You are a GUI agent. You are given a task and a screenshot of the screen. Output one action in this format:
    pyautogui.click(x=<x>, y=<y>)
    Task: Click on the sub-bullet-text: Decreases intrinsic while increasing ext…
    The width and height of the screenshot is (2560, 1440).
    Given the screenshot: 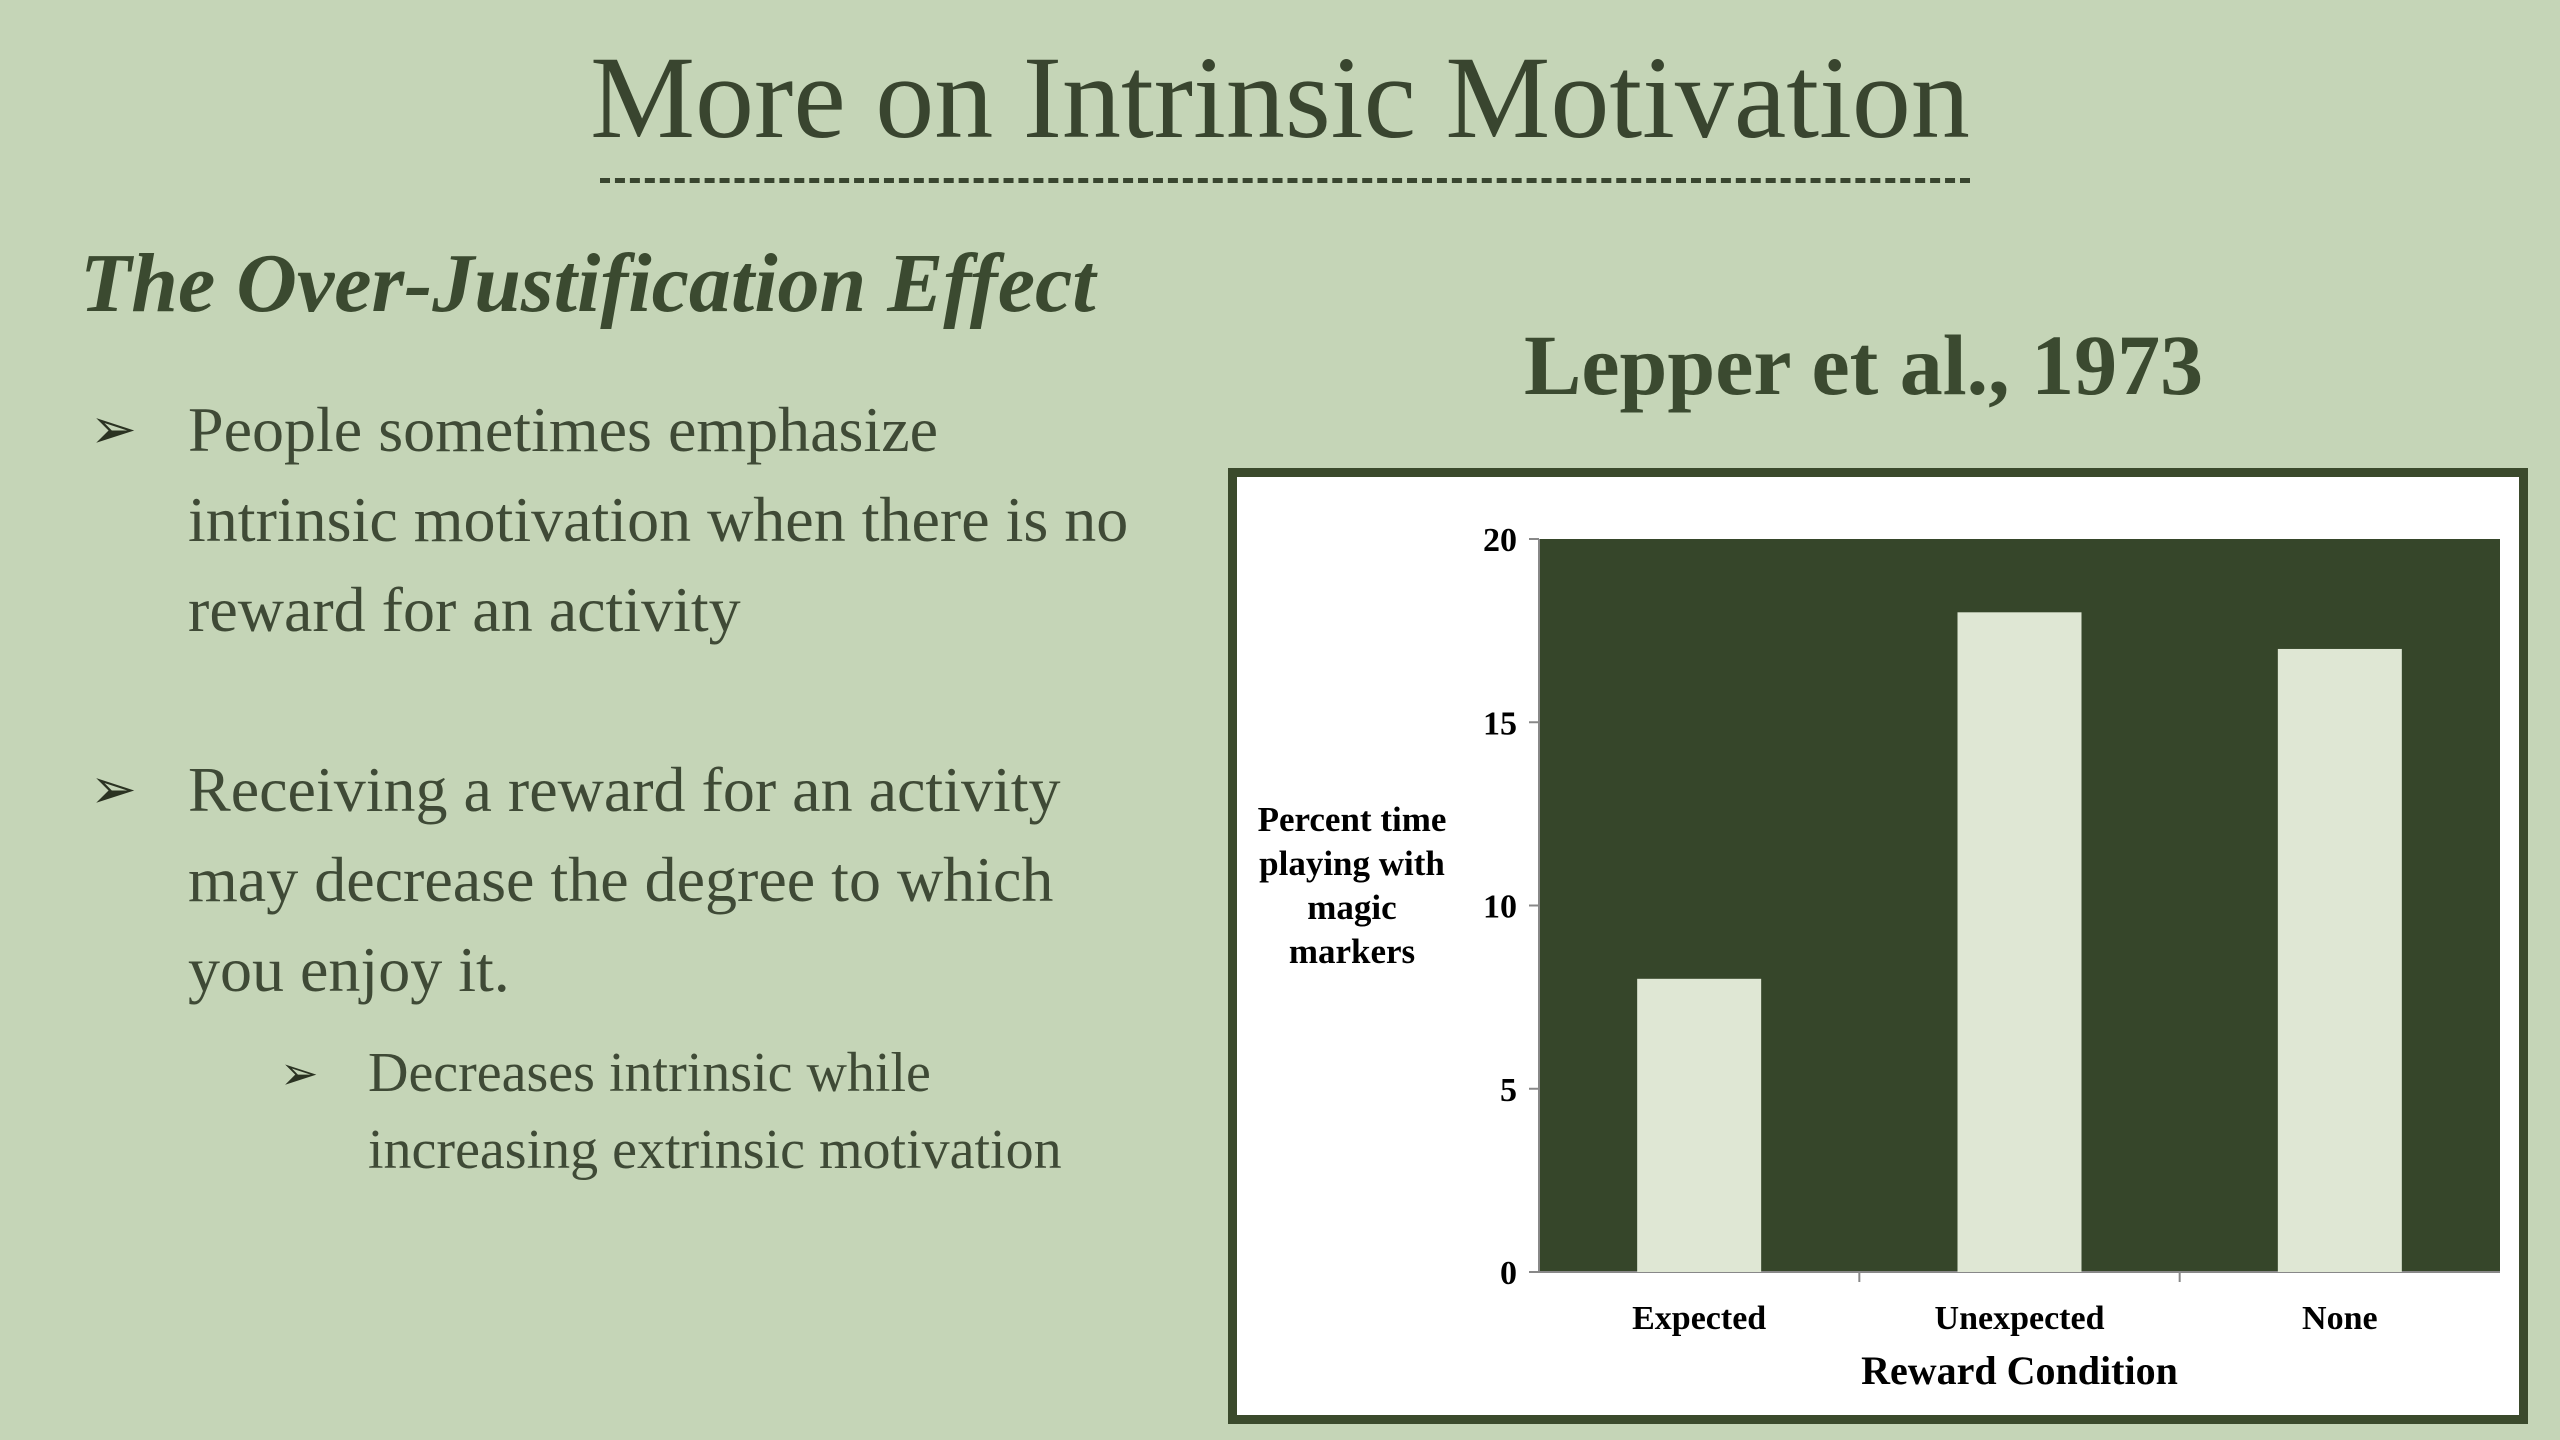 What is the action you would take?
    pyautogui.click(x=715, y=1111)
    